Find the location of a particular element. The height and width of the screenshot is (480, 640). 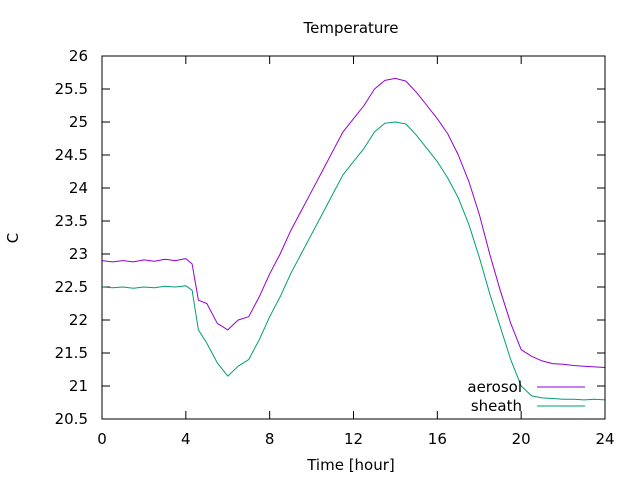

y-tick-label: 24 is located at coordinates (78, 188).